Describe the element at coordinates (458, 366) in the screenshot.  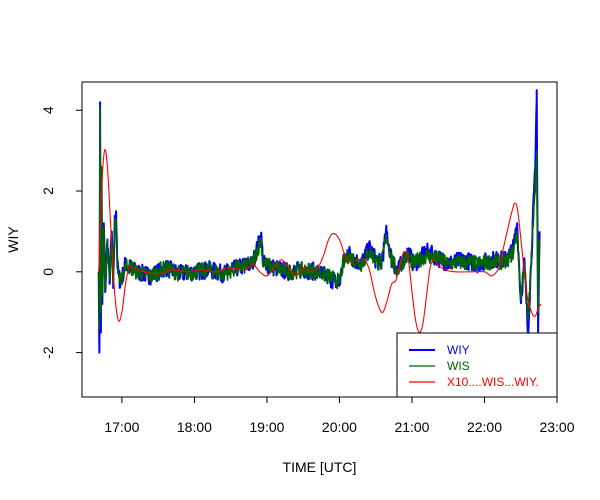
I see `legend-label: WIS` at that location.